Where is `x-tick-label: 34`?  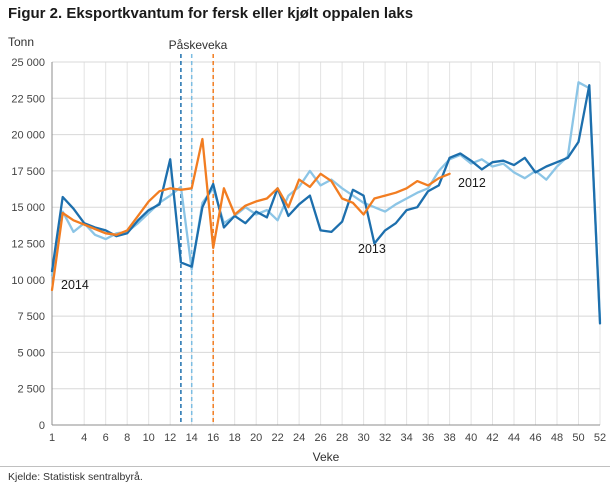 x-tick-label: 34 is located at coordinates (406, 438).